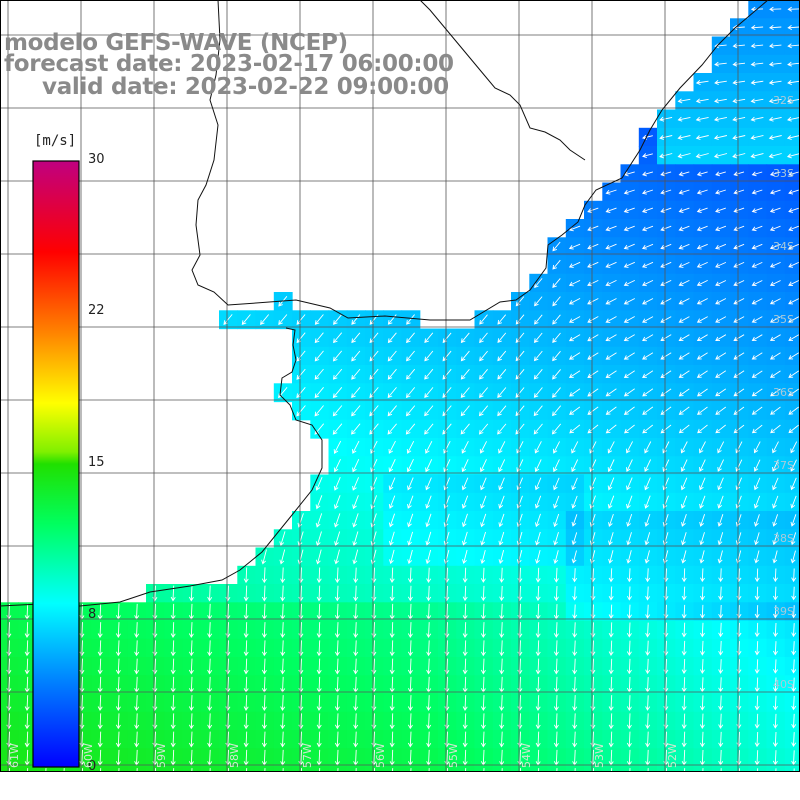  What do you see at coordinates (783, 246) in the screenshot?
I see `lat-label-34s: 34S` at bounding box center [783, 246].